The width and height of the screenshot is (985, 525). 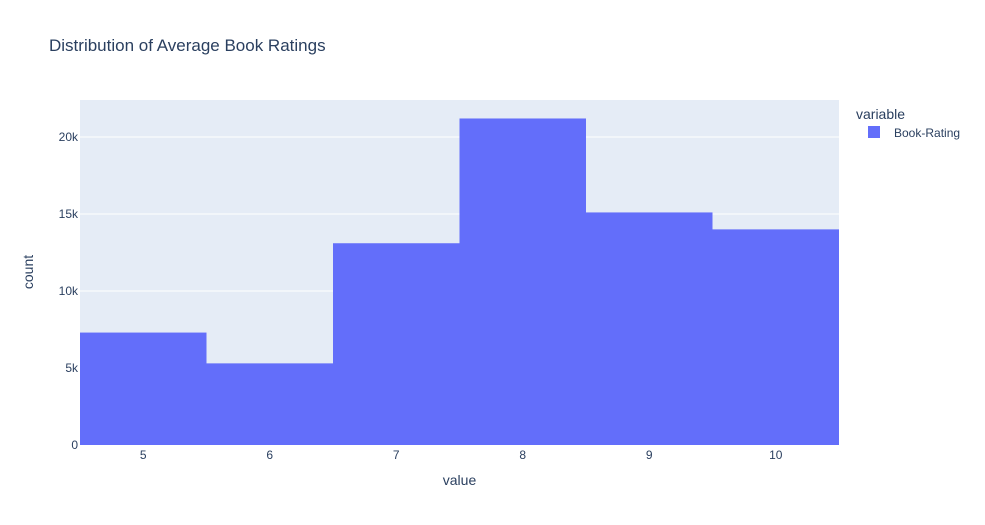 What do you see at coordinates (649, 455) in the screenshot?
I see `x-tick-label: 9` at bounding box center [649, 455].